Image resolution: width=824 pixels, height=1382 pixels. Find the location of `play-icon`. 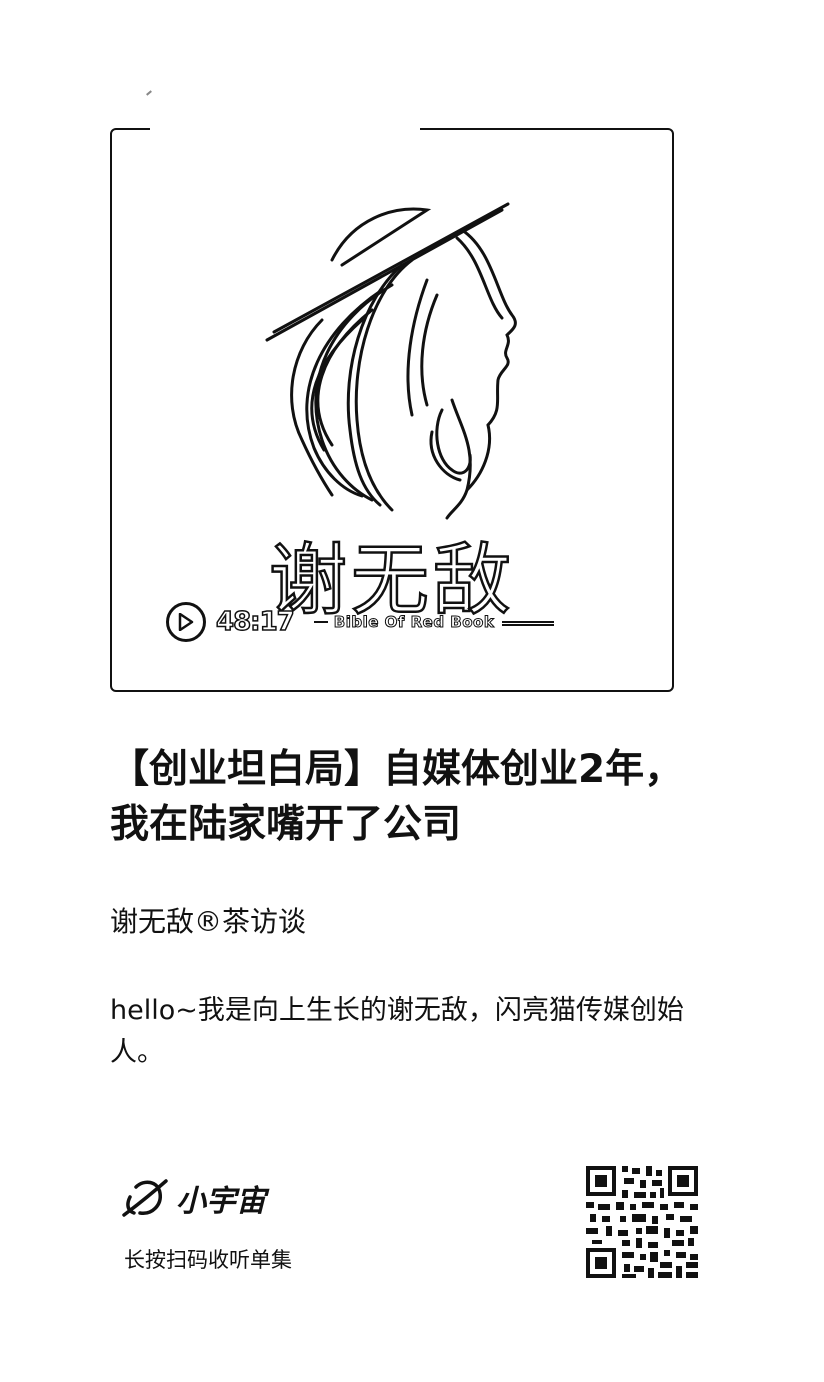

play-icon is located at coordinates (186, 622).